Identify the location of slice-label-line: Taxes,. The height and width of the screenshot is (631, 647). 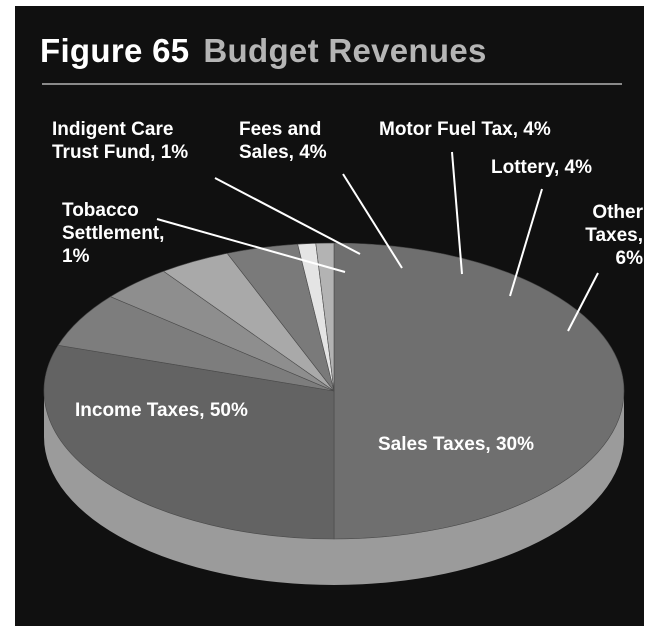
(614, 235).